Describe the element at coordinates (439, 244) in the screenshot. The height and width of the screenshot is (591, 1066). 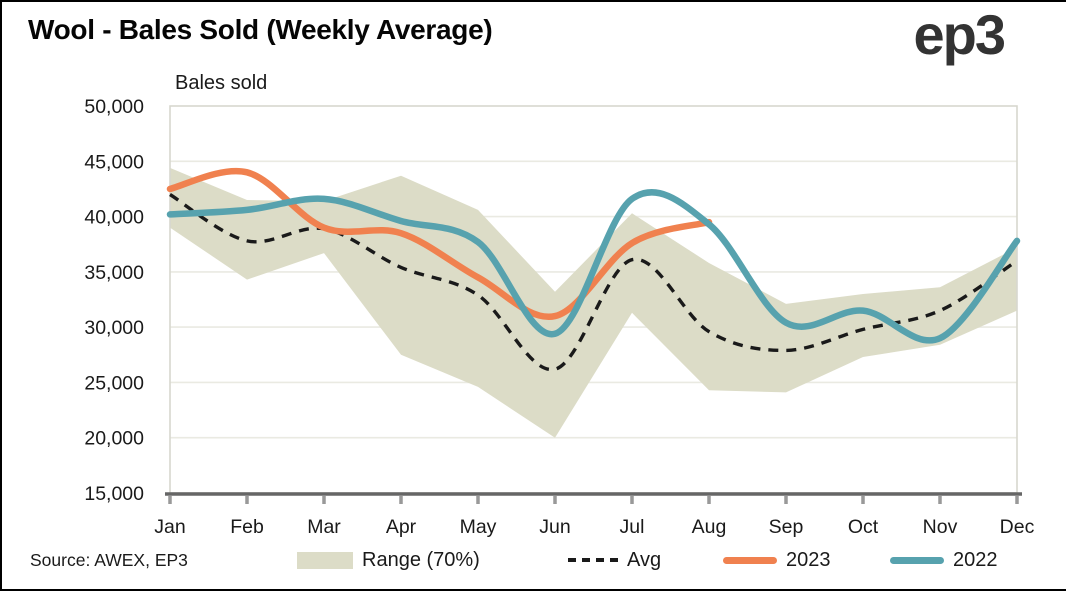
I see `line-2023` at that location.